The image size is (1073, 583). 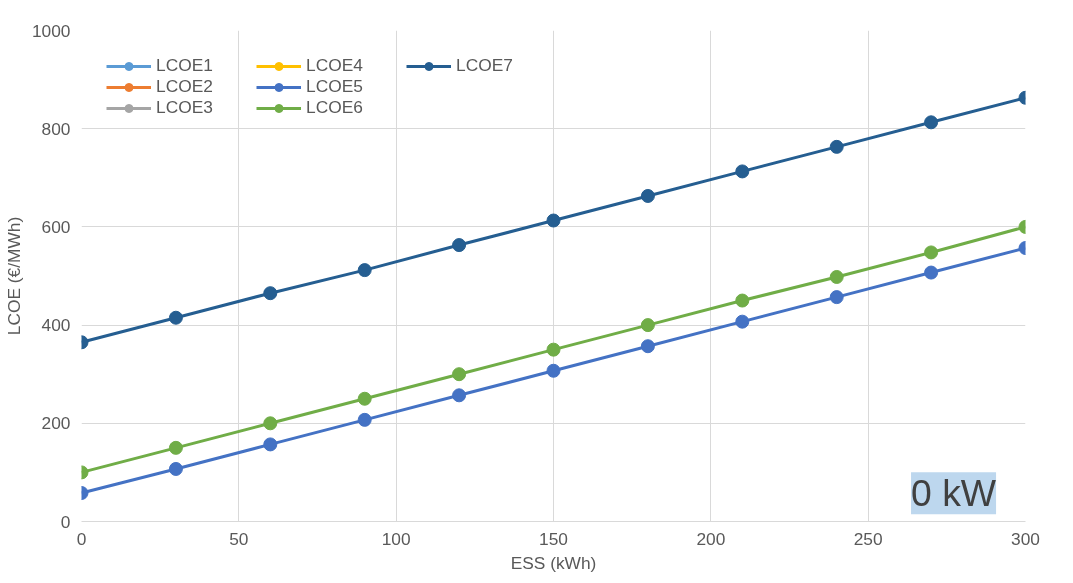 What do you see at coordinates (335, 107) in the screenshot?
I see `legend-label: LCOE6` at bounding box center [335, 107].